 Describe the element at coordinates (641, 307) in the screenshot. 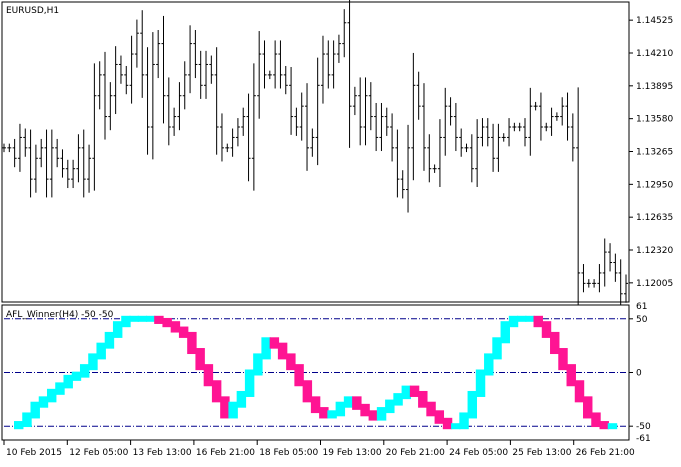

I see `indicator-scale-label: 61` at that location.